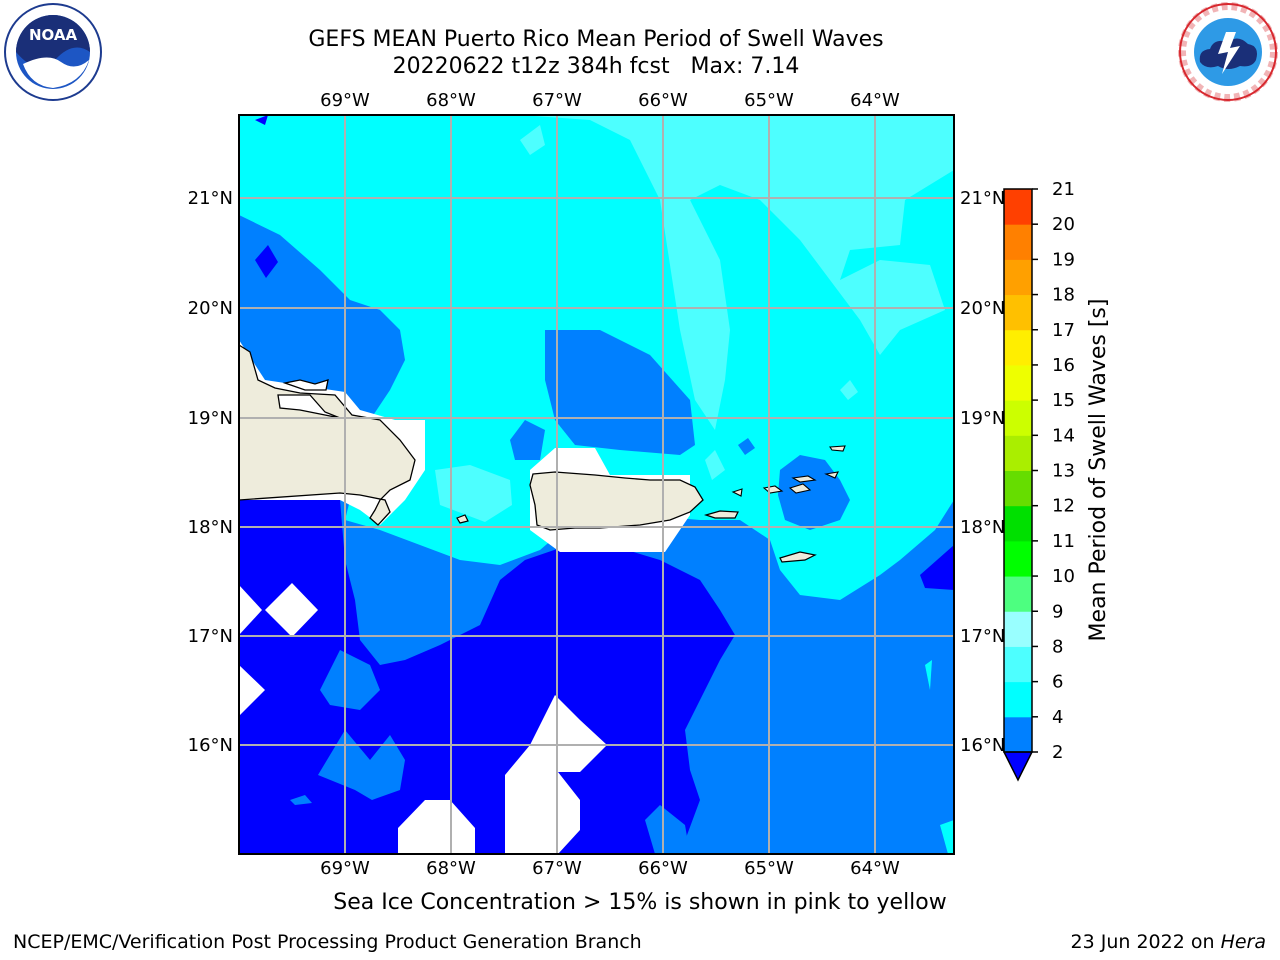  Describe the element at coordinates (804, 479) in the screenshot. I see `tortola` at that location.